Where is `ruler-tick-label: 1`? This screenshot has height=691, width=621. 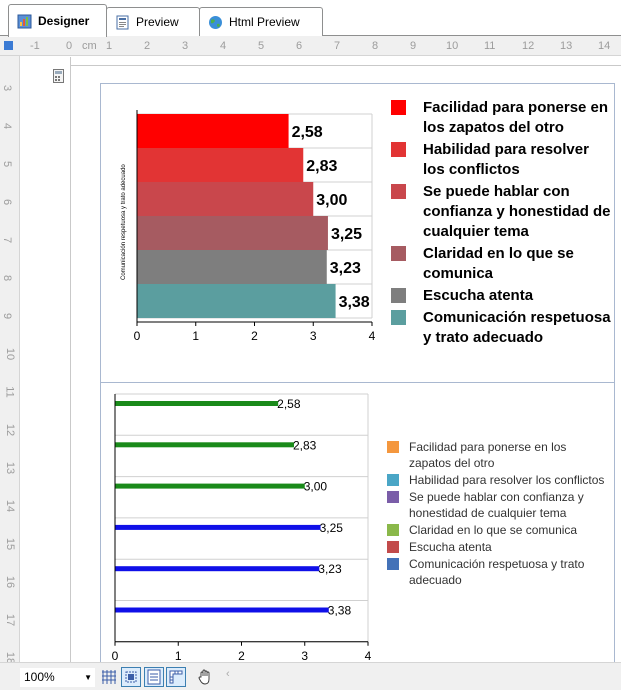
ruler-tick-label: 1 is located at coordinates (109, 46).